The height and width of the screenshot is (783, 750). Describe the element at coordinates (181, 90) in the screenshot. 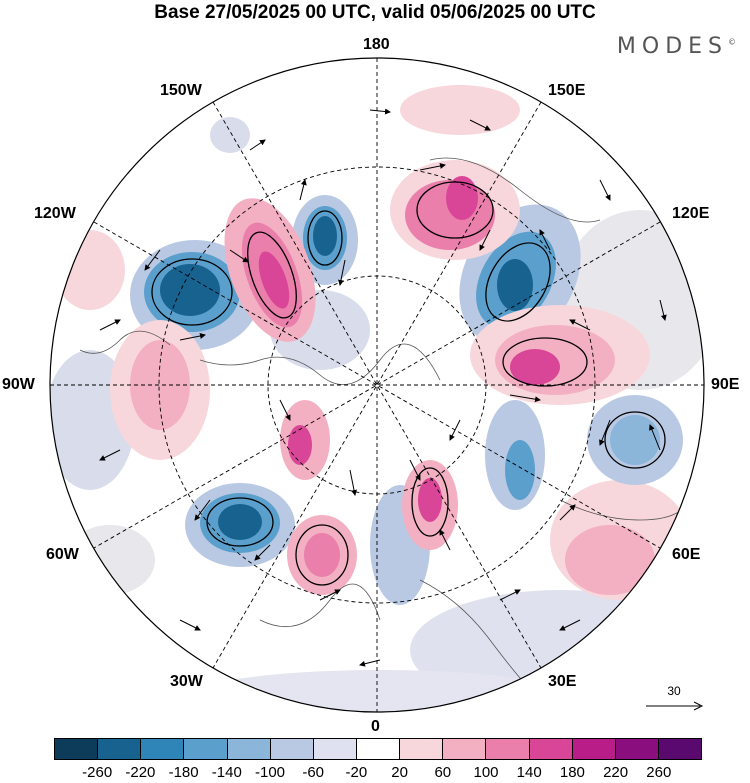

I see `lon-label-150w: 150W` at that location.